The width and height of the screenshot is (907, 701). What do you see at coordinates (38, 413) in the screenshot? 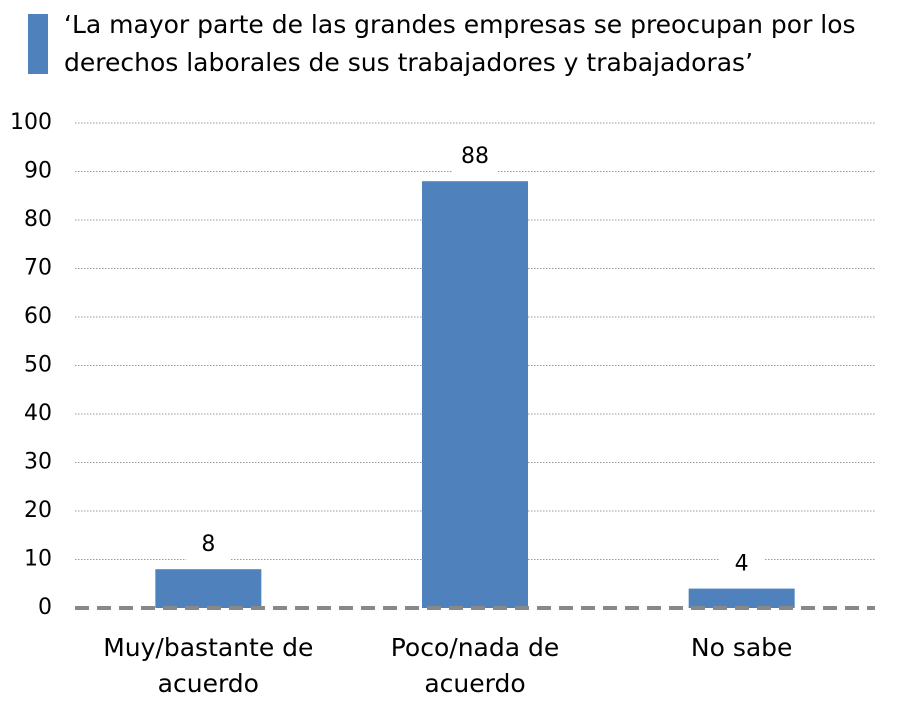
I see `y-tick-label: 40` at bounding box center [38, 413].